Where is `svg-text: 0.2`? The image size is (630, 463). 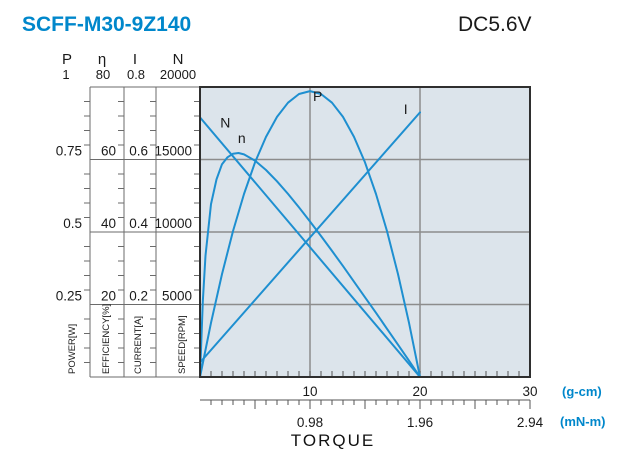
svg-text: 0.2 is located at coordinates (138, 296).